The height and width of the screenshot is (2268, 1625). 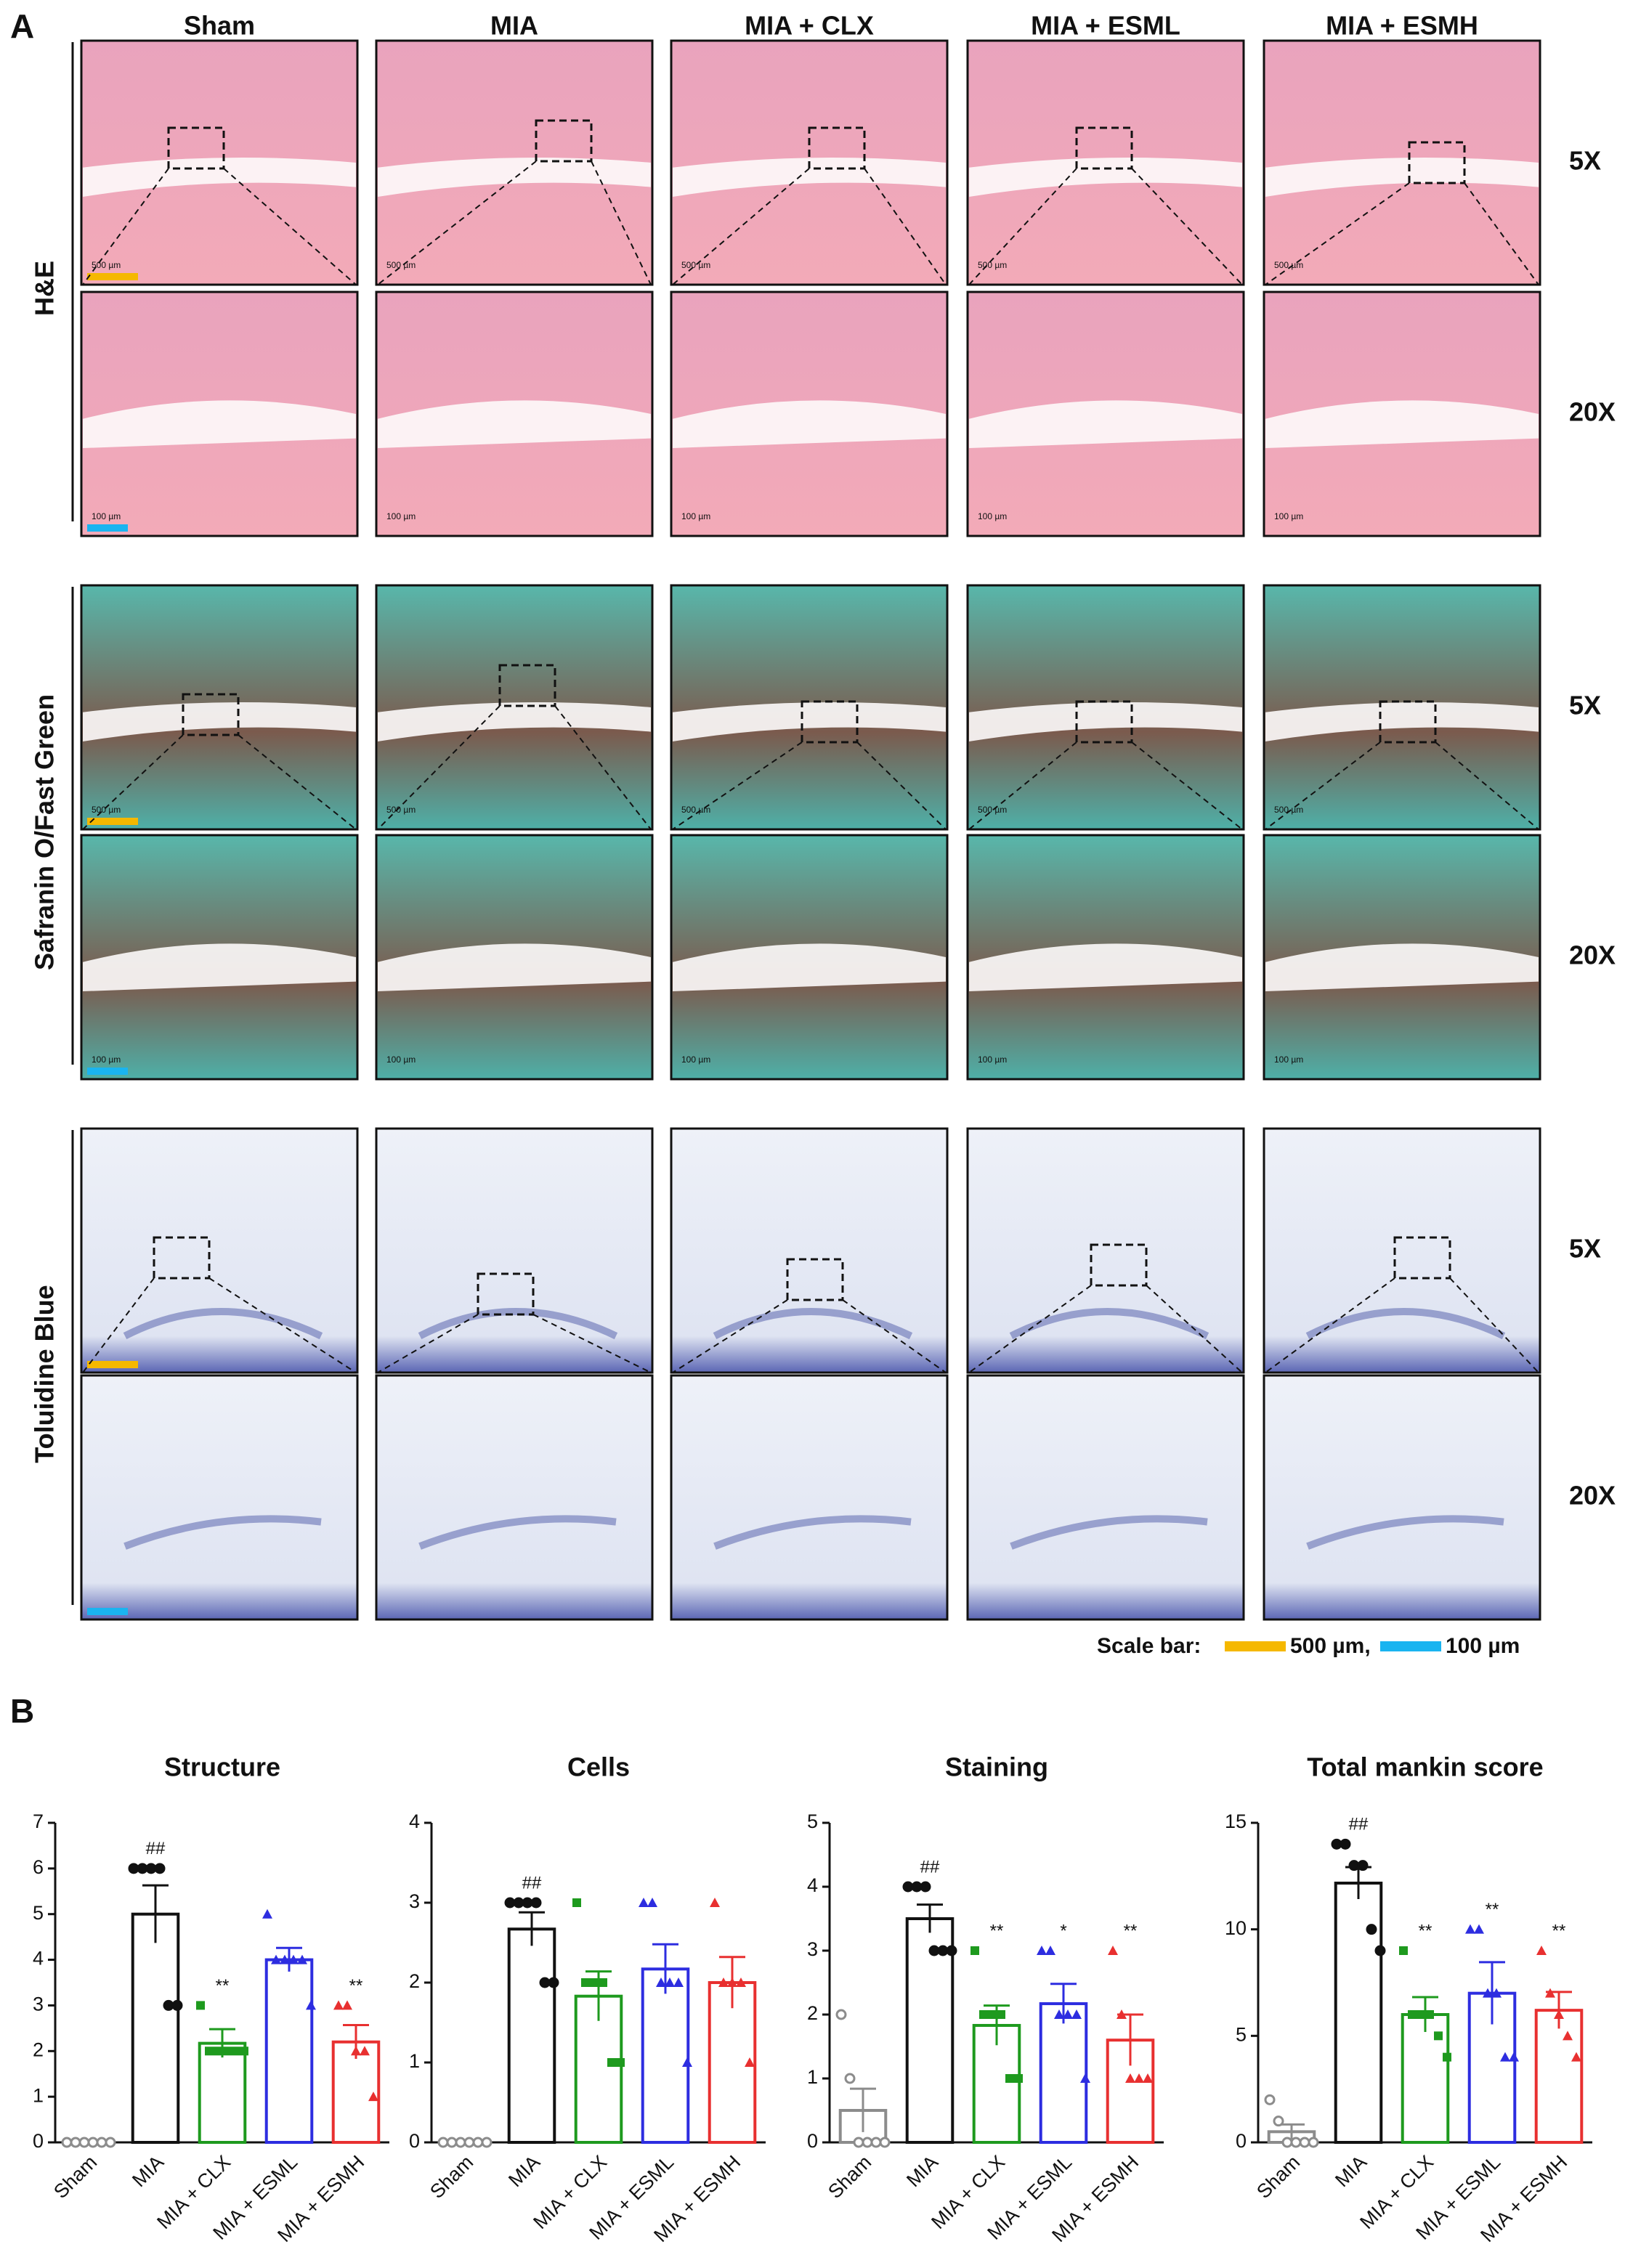 I want to click on y-tick-label: 2, so click(x=414, y=1981).